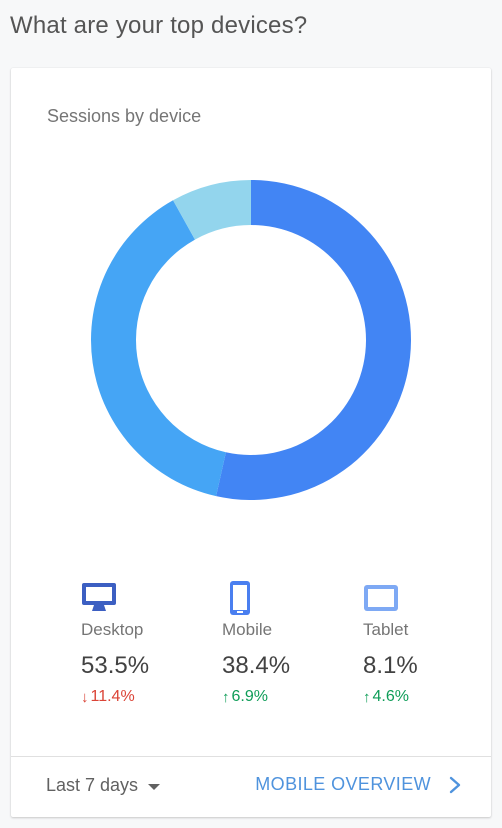 This screenshot has height=828, width=502. I want to click on card-title: Sessions by device, so click(124, 116).